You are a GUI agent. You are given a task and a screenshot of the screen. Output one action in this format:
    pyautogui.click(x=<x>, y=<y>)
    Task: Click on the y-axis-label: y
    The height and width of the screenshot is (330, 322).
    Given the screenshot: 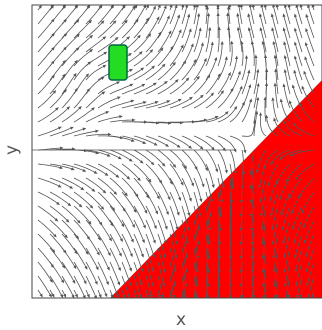 What is the action you would take?
    pyautogui.click(x=12, y=150)
    